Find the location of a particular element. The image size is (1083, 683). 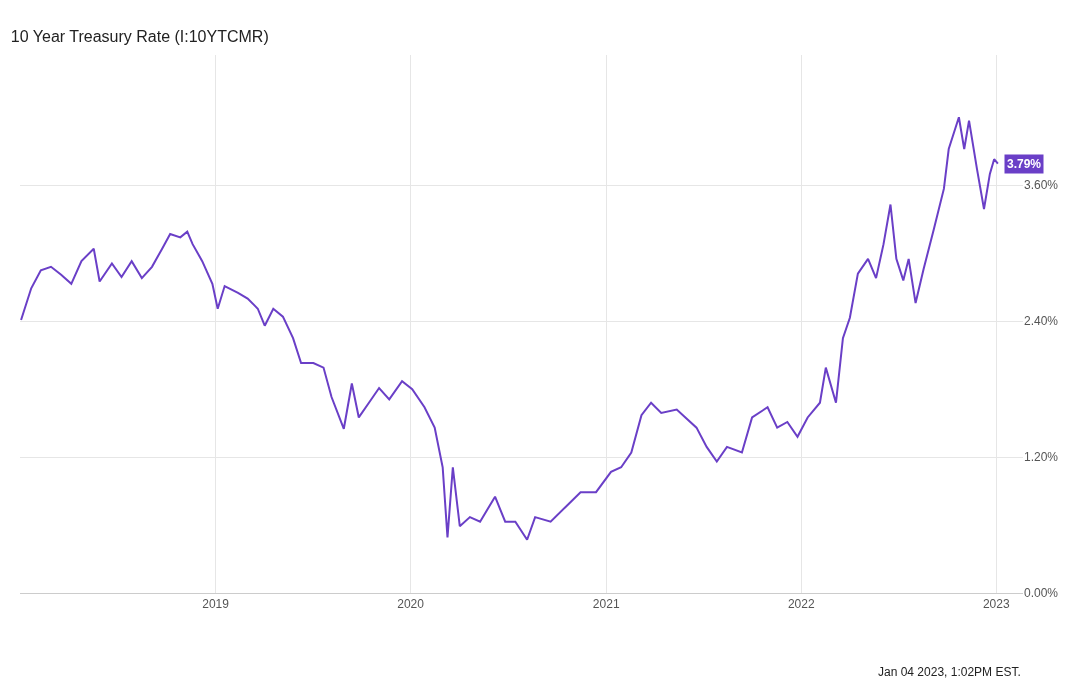

x-tick-label: 2019 is located at coordinates (216, 604).